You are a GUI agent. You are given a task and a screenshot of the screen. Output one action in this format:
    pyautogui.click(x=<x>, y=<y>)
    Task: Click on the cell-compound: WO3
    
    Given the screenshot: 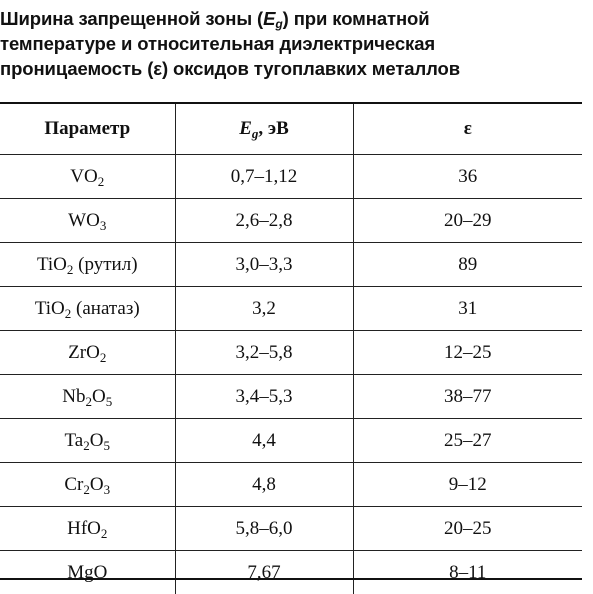 What is the action you would take?
    pyautogui.click(x=87, y=221)
    